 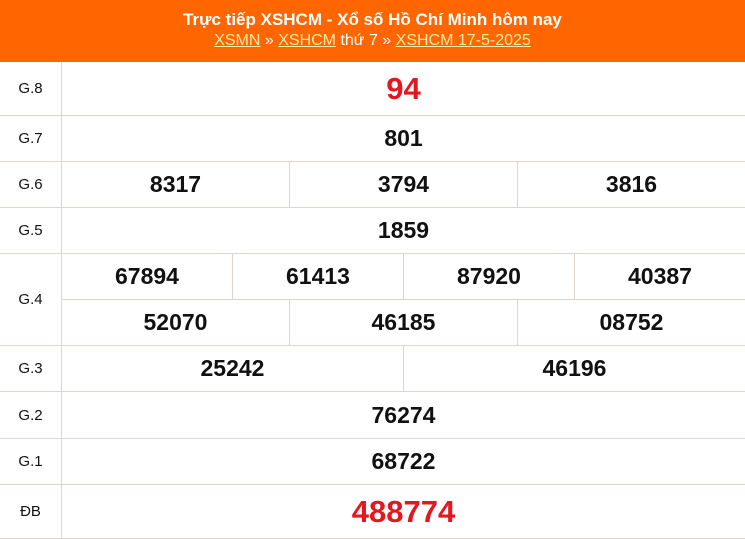 I want to click on prize-row: G.2 76274, so click(x=372, y=415).